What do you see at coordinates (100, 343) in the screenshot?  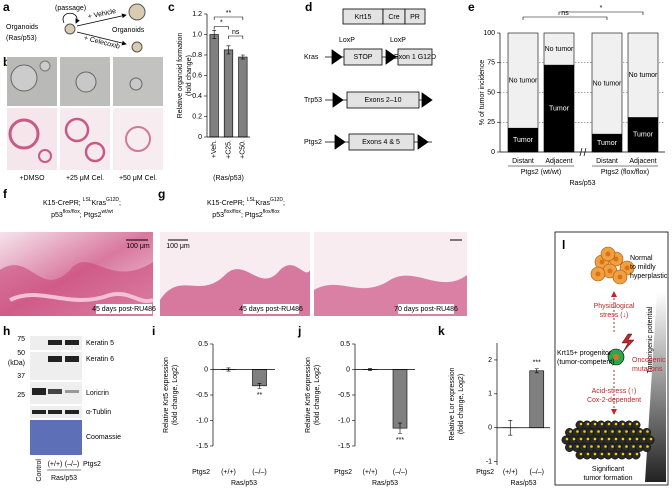 I see `marker-label: Keratin 5` at bounding box center [100, 343].